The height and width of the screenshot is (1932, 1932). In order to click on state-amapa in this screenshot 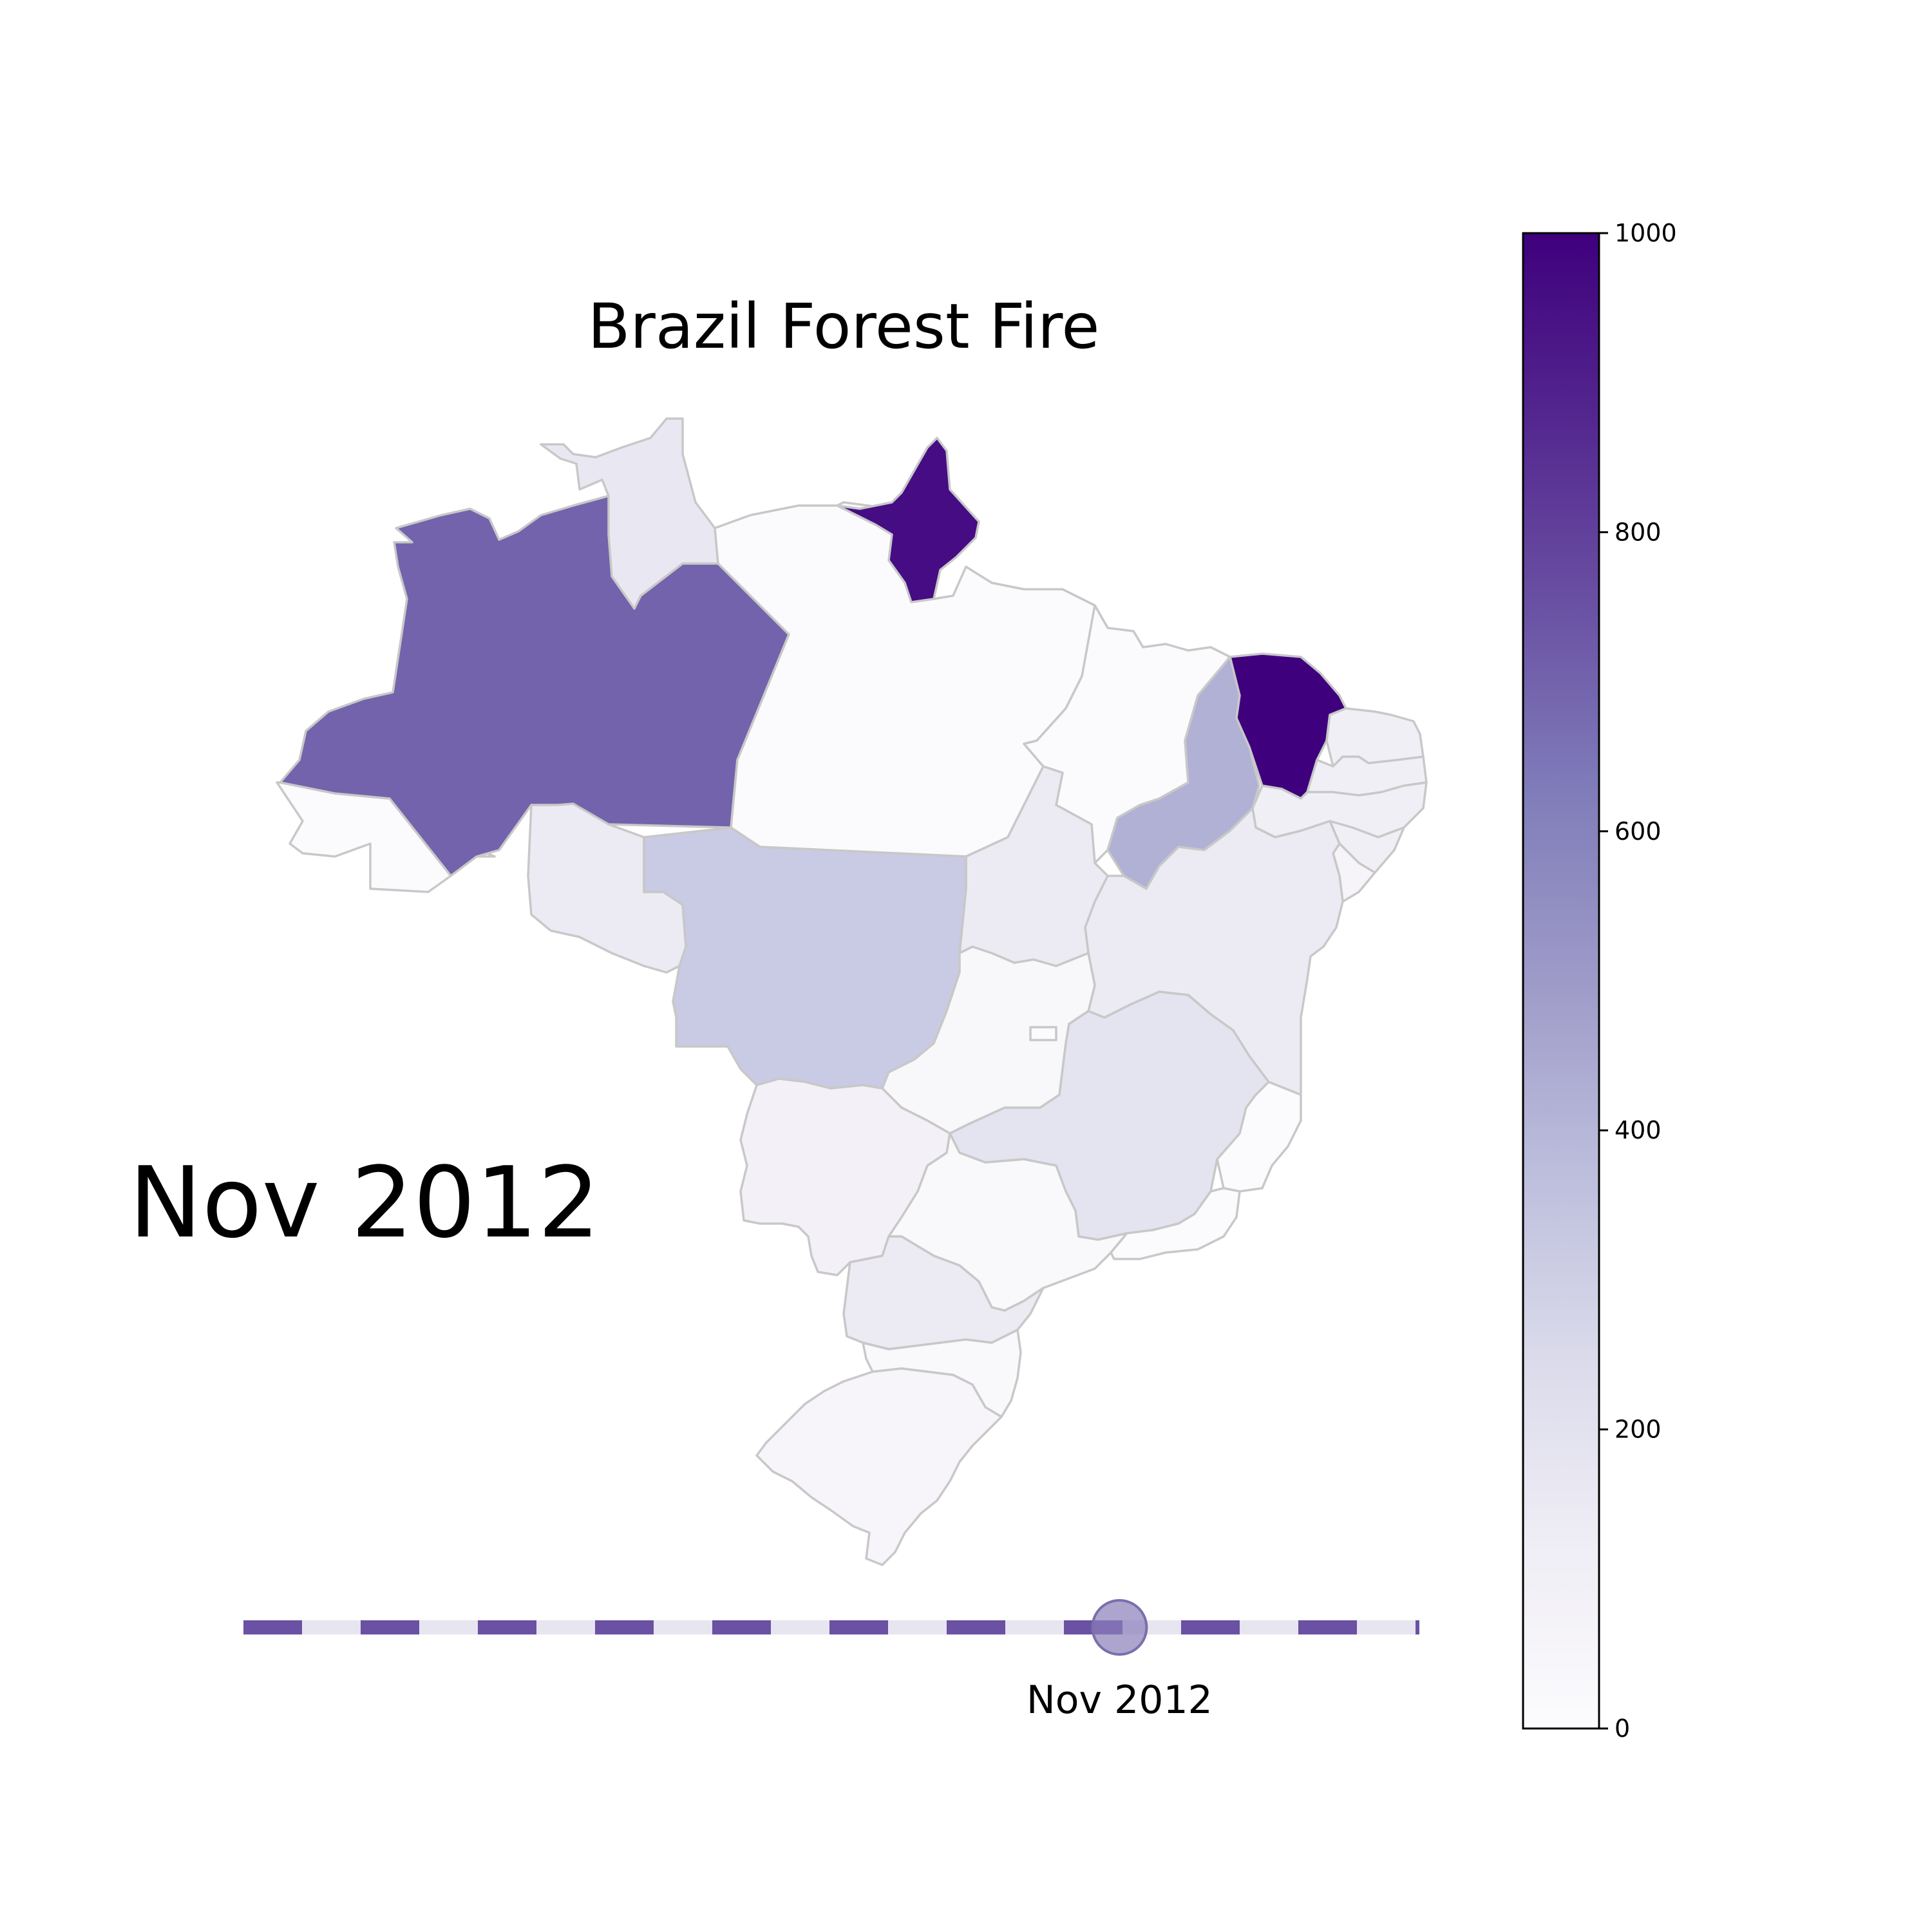, I will do `click(908, 520)`.